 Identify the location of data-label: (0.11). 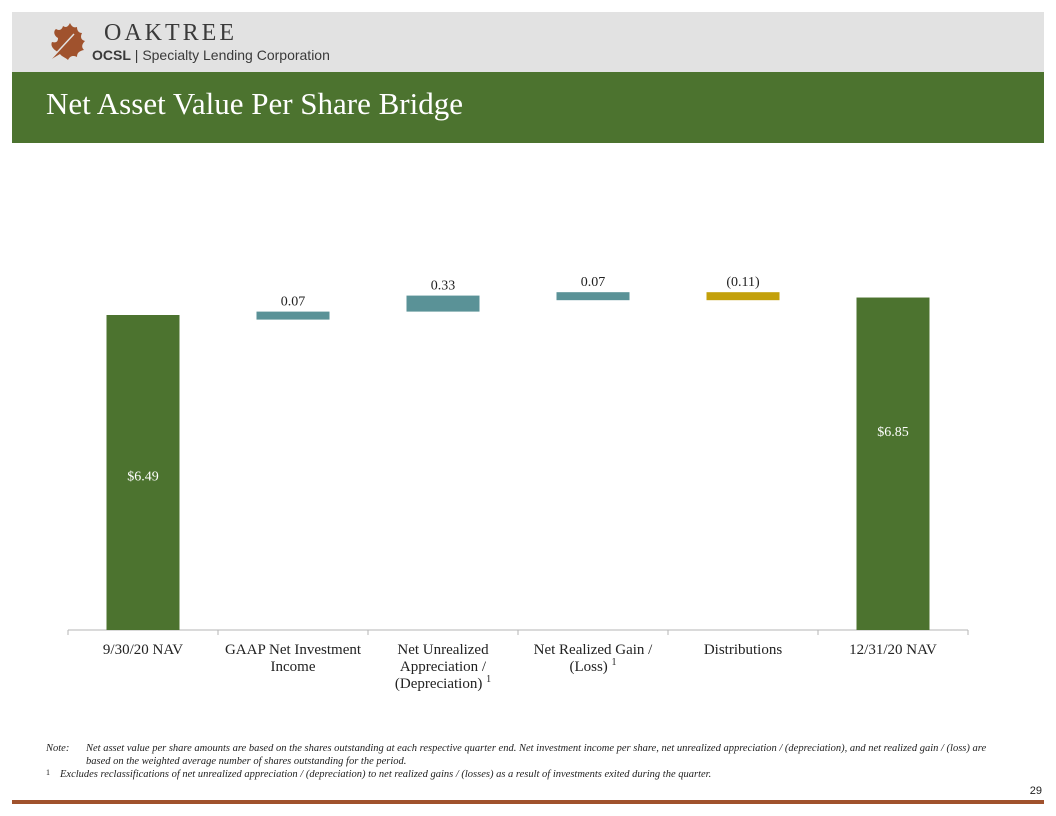
(743, 282).